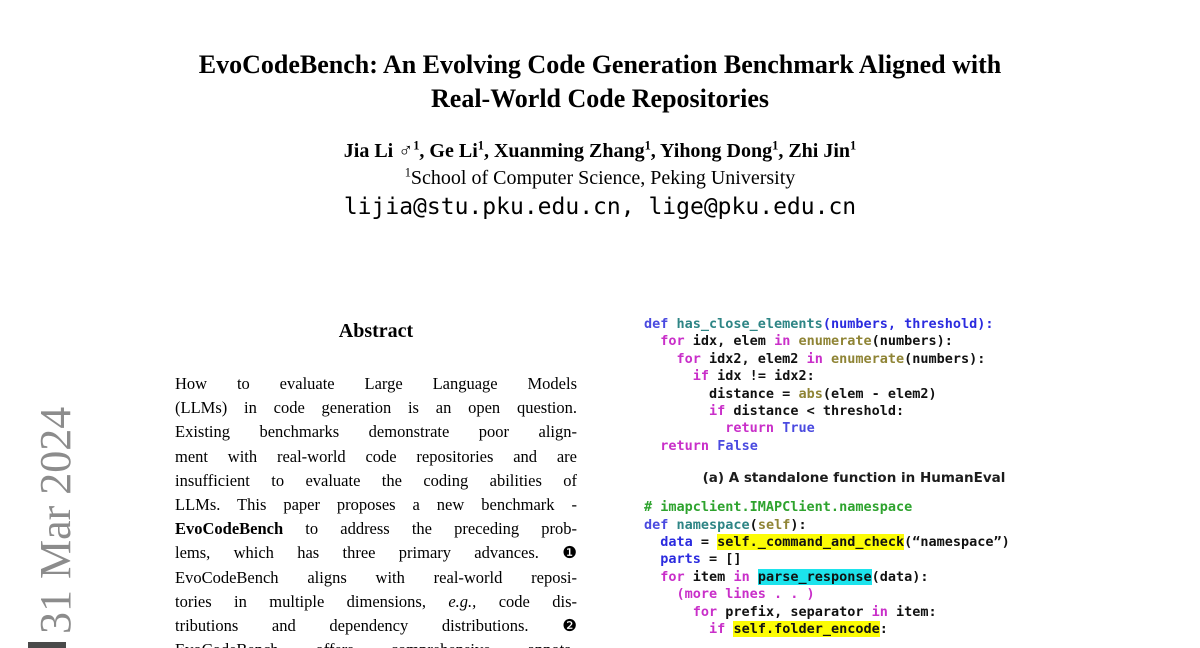 This screenshot has width=1200, height=648. What do you see at coordinates (381, 150) in the screenshot?
I see `author-jia-li: Jia Li ♂1` at bounding box center [381, 150].